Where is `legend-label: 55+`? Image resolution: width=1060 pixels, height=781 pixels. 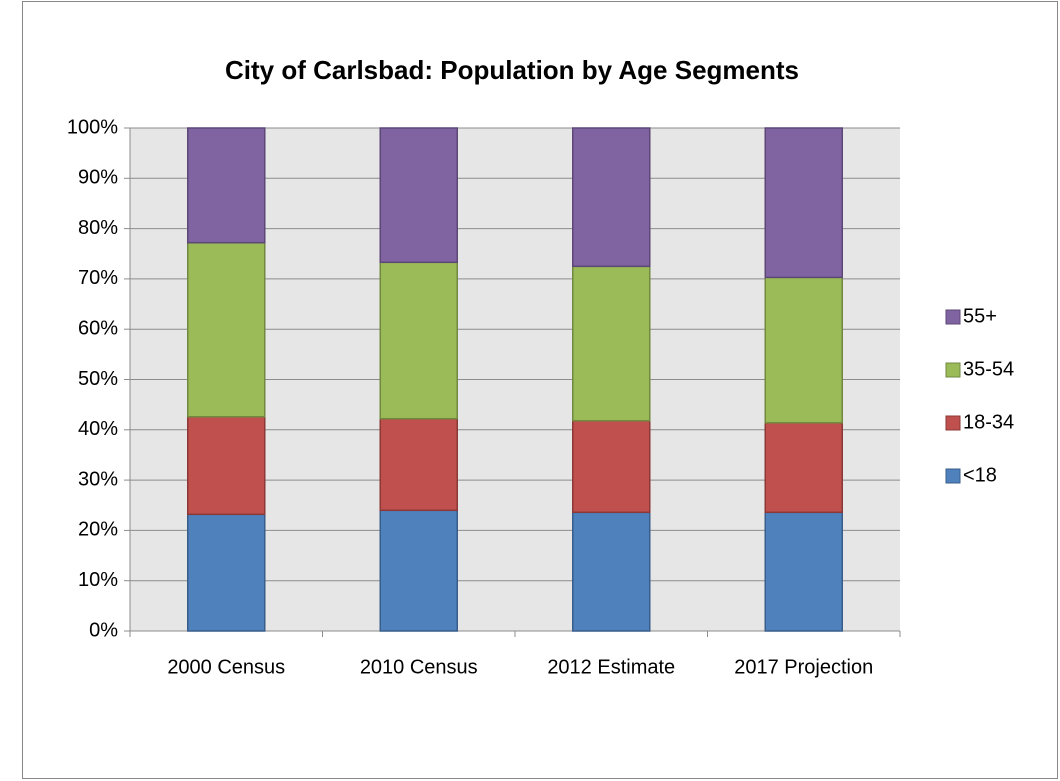 legend-label: 55+ is located at coordinates (980, 316).